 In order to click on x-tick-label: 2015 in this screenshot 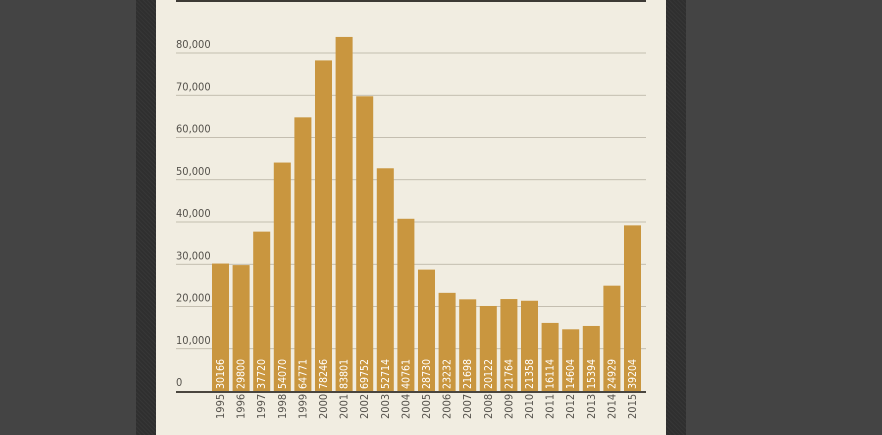, I will do `click(632, 406)`.